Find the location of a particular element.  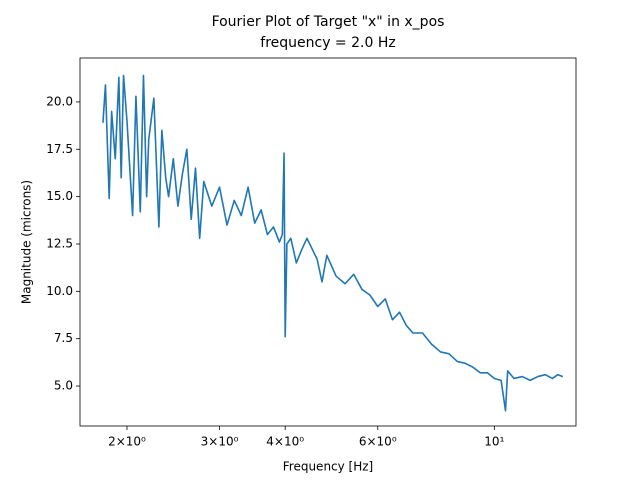

x-axis-label: Frequency [Hz] is located at coordinates (328, 467).